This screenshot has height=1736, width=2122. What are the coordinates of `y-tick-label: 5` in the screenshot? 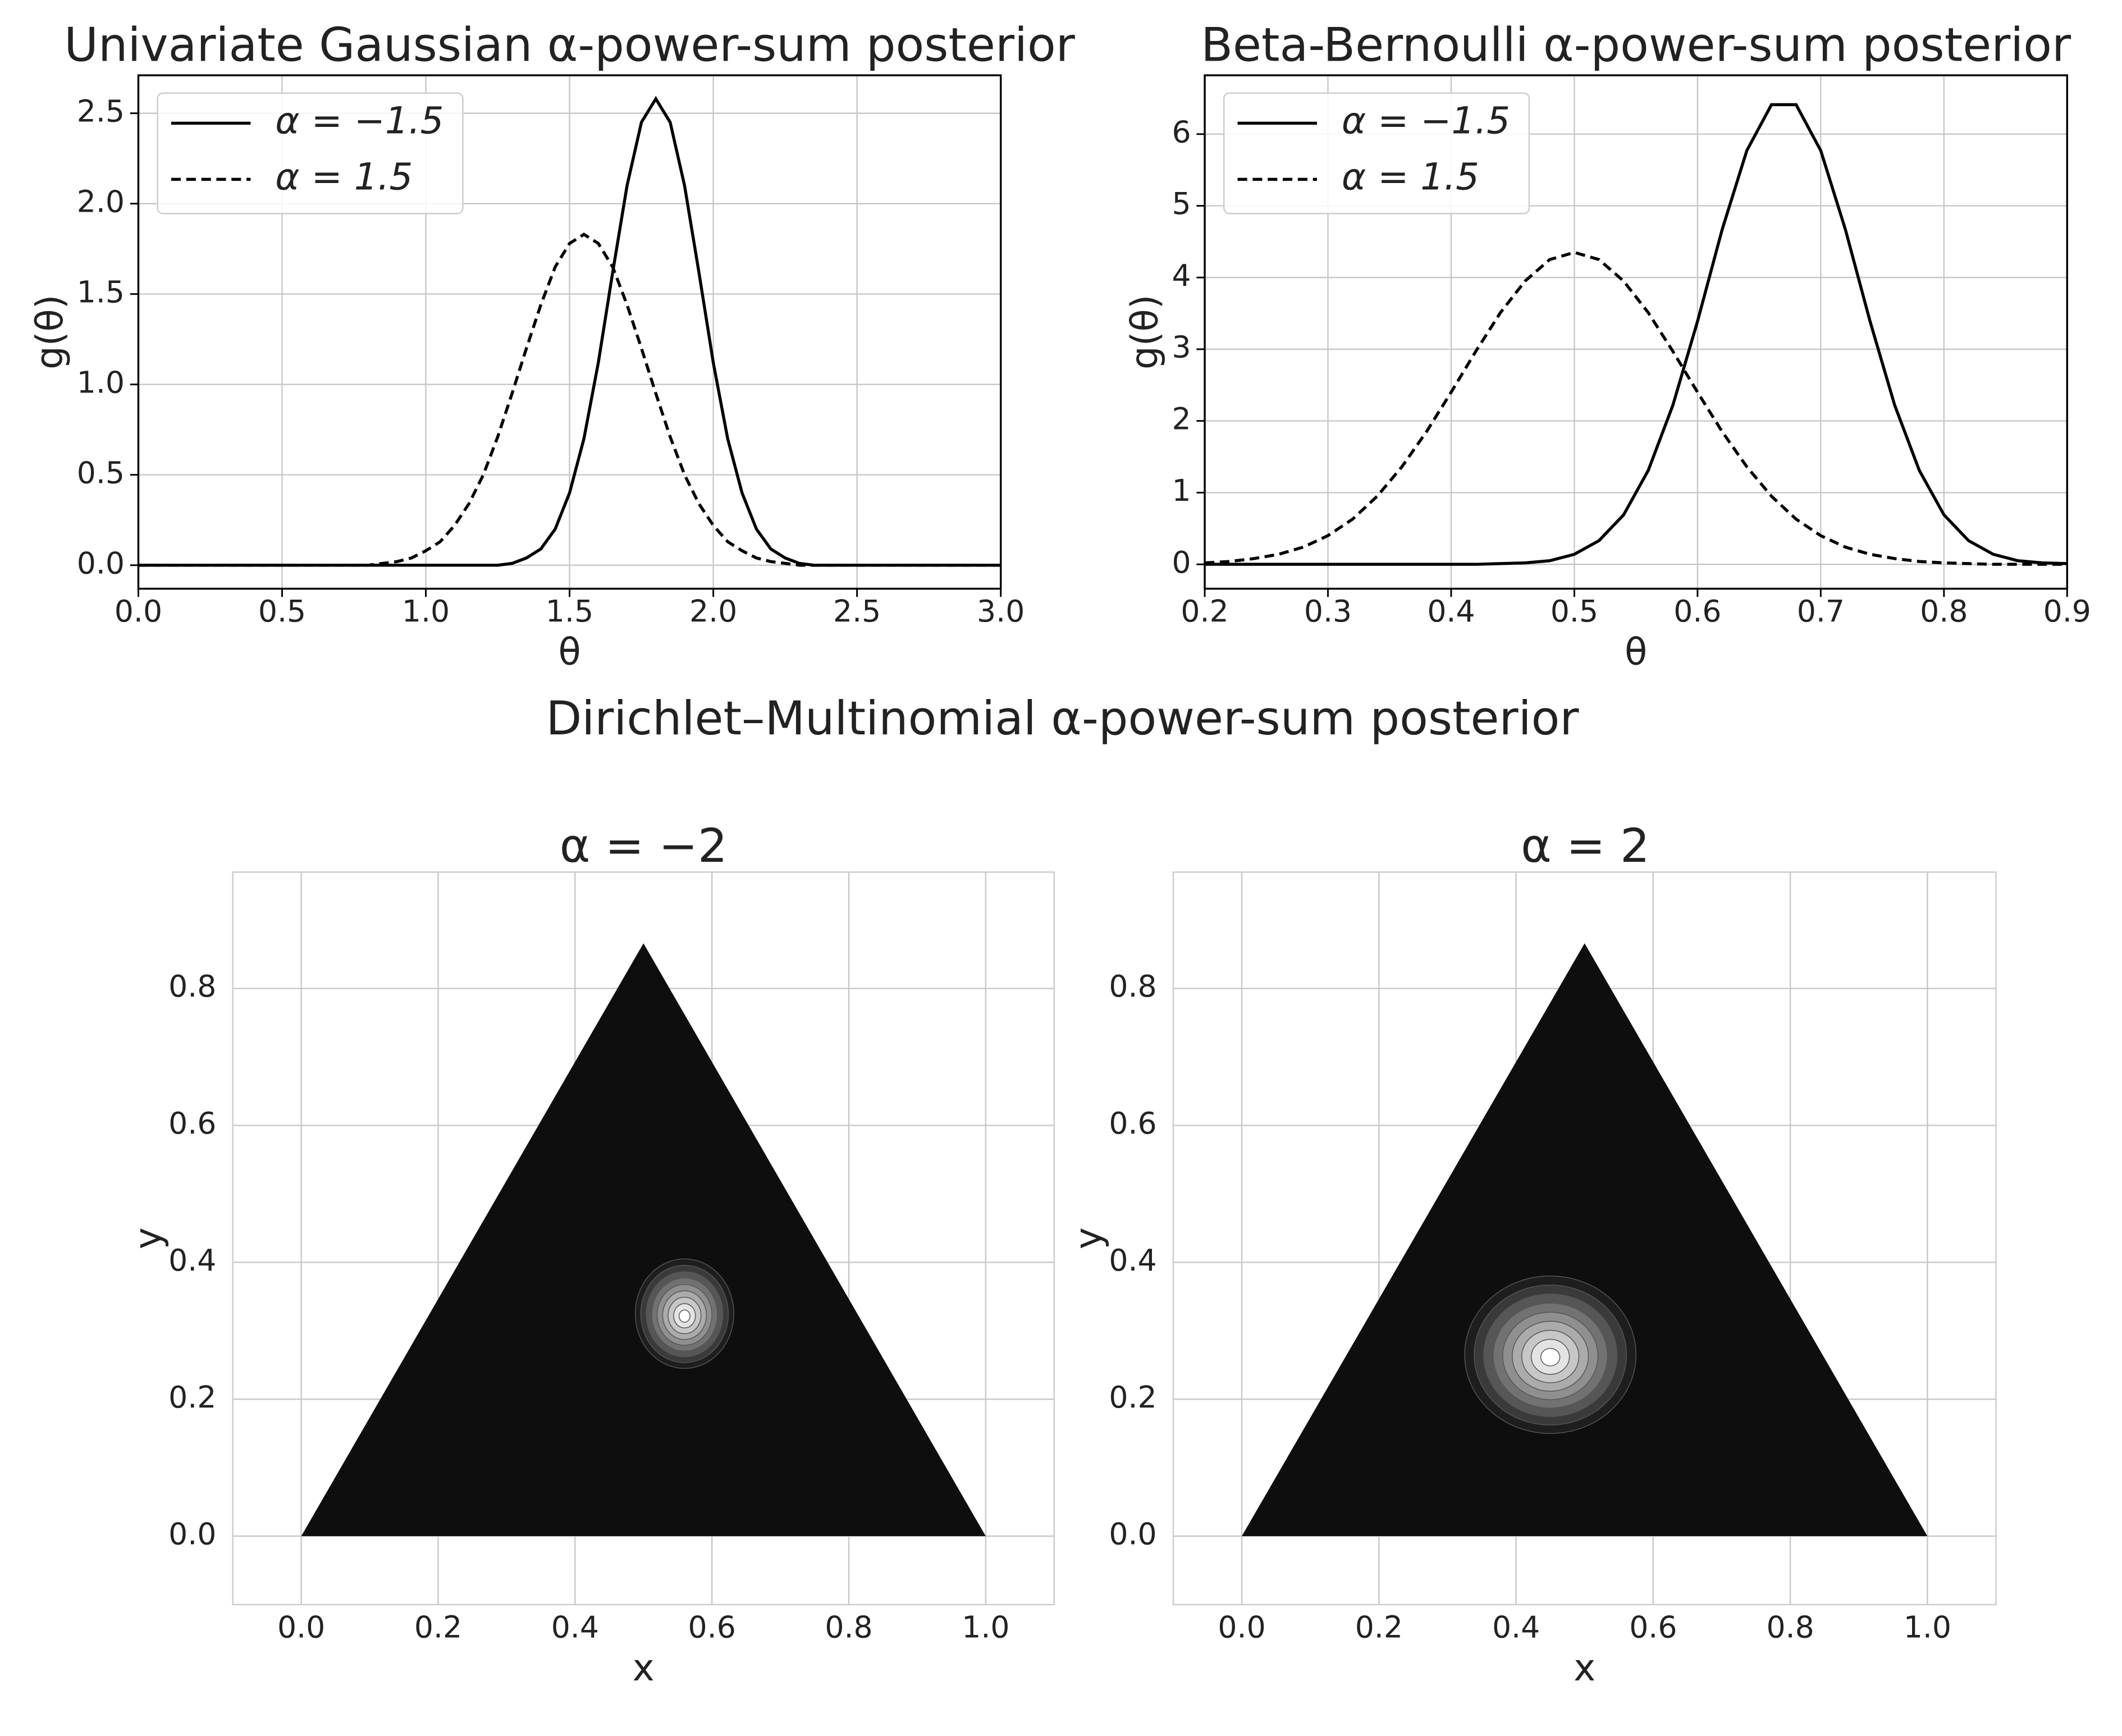 It's located at (1181, 204).